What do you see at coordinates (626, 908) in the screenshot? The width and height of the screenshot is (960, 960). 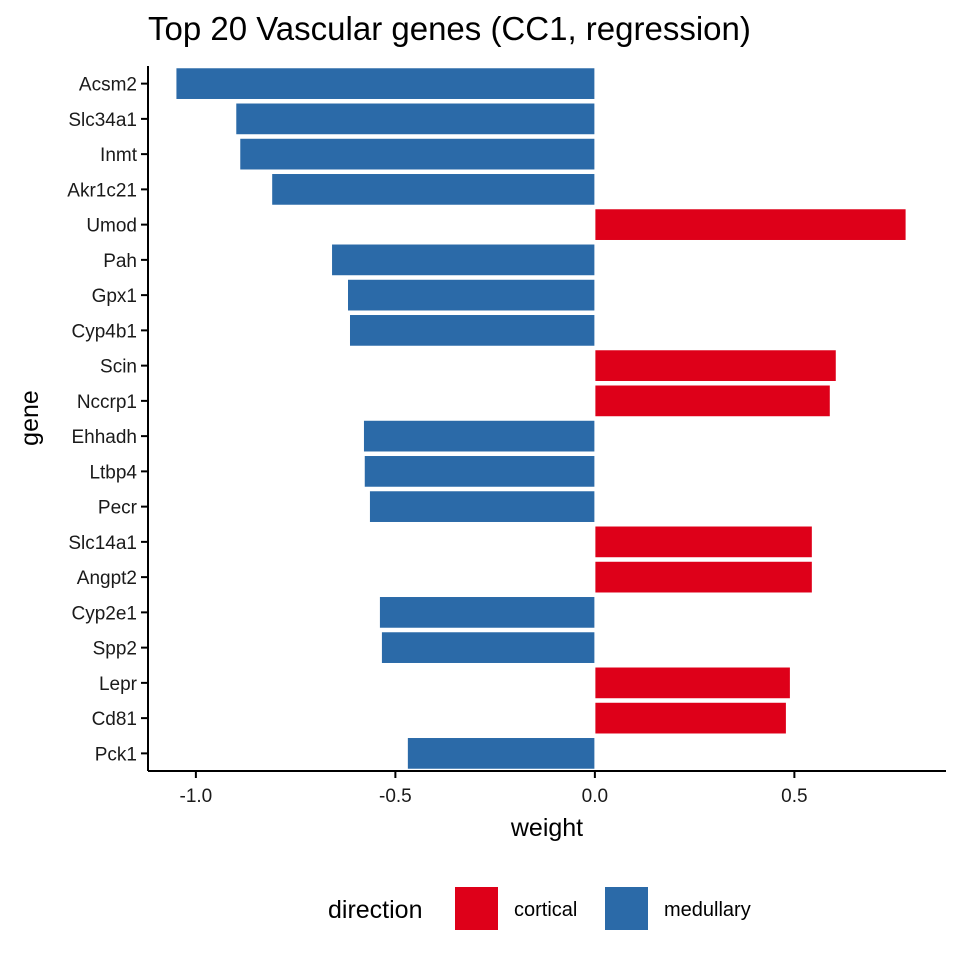 I see `legend-swatch-medullary` at bounding box center [626, 908].